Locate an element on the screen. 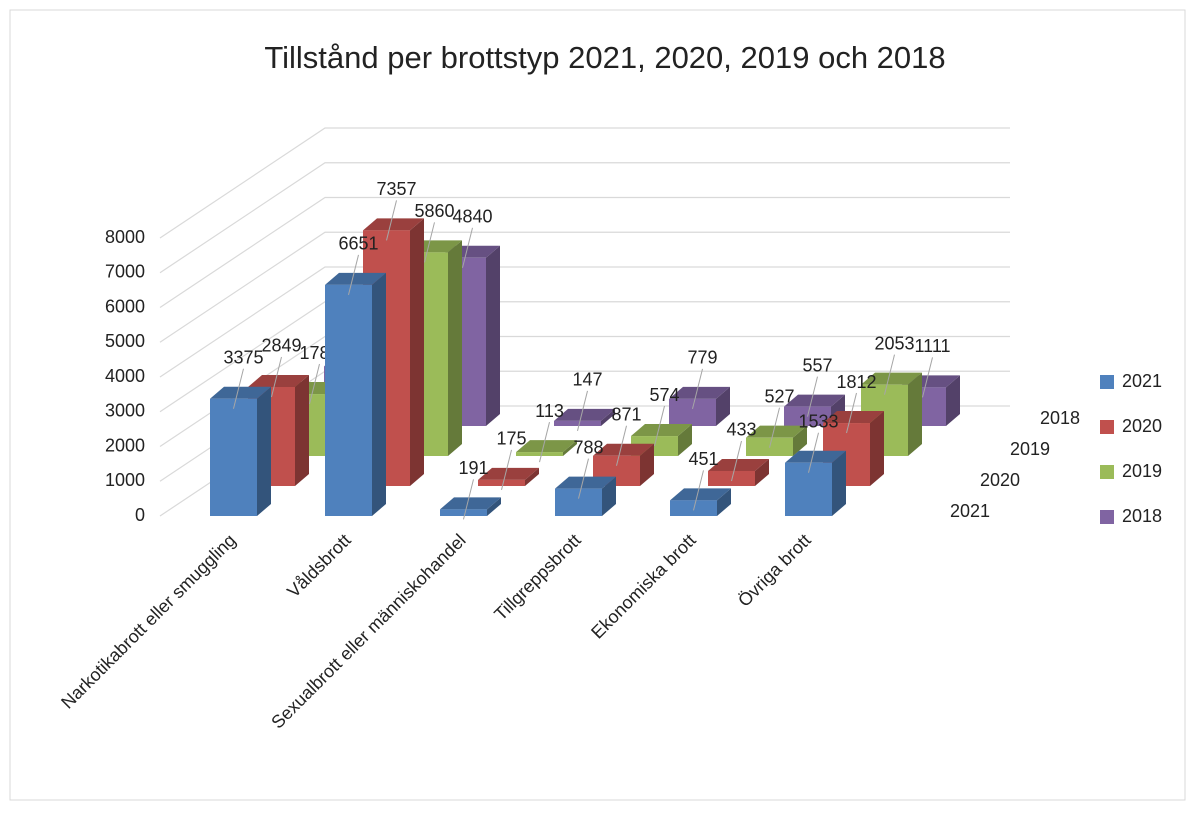 This screenshot has width=1195, height=817. data-label: 7357 is located at coordinates (396, 189).